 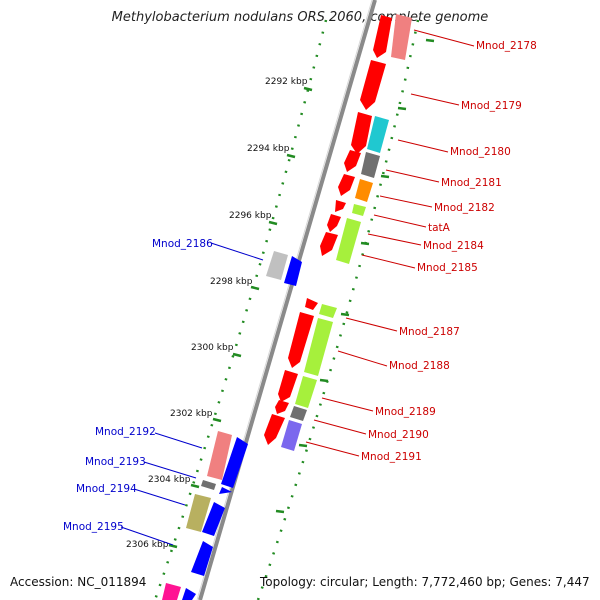 I want to click on gene-arrow-mnod-2194-olive, so click(x=198, y=513).